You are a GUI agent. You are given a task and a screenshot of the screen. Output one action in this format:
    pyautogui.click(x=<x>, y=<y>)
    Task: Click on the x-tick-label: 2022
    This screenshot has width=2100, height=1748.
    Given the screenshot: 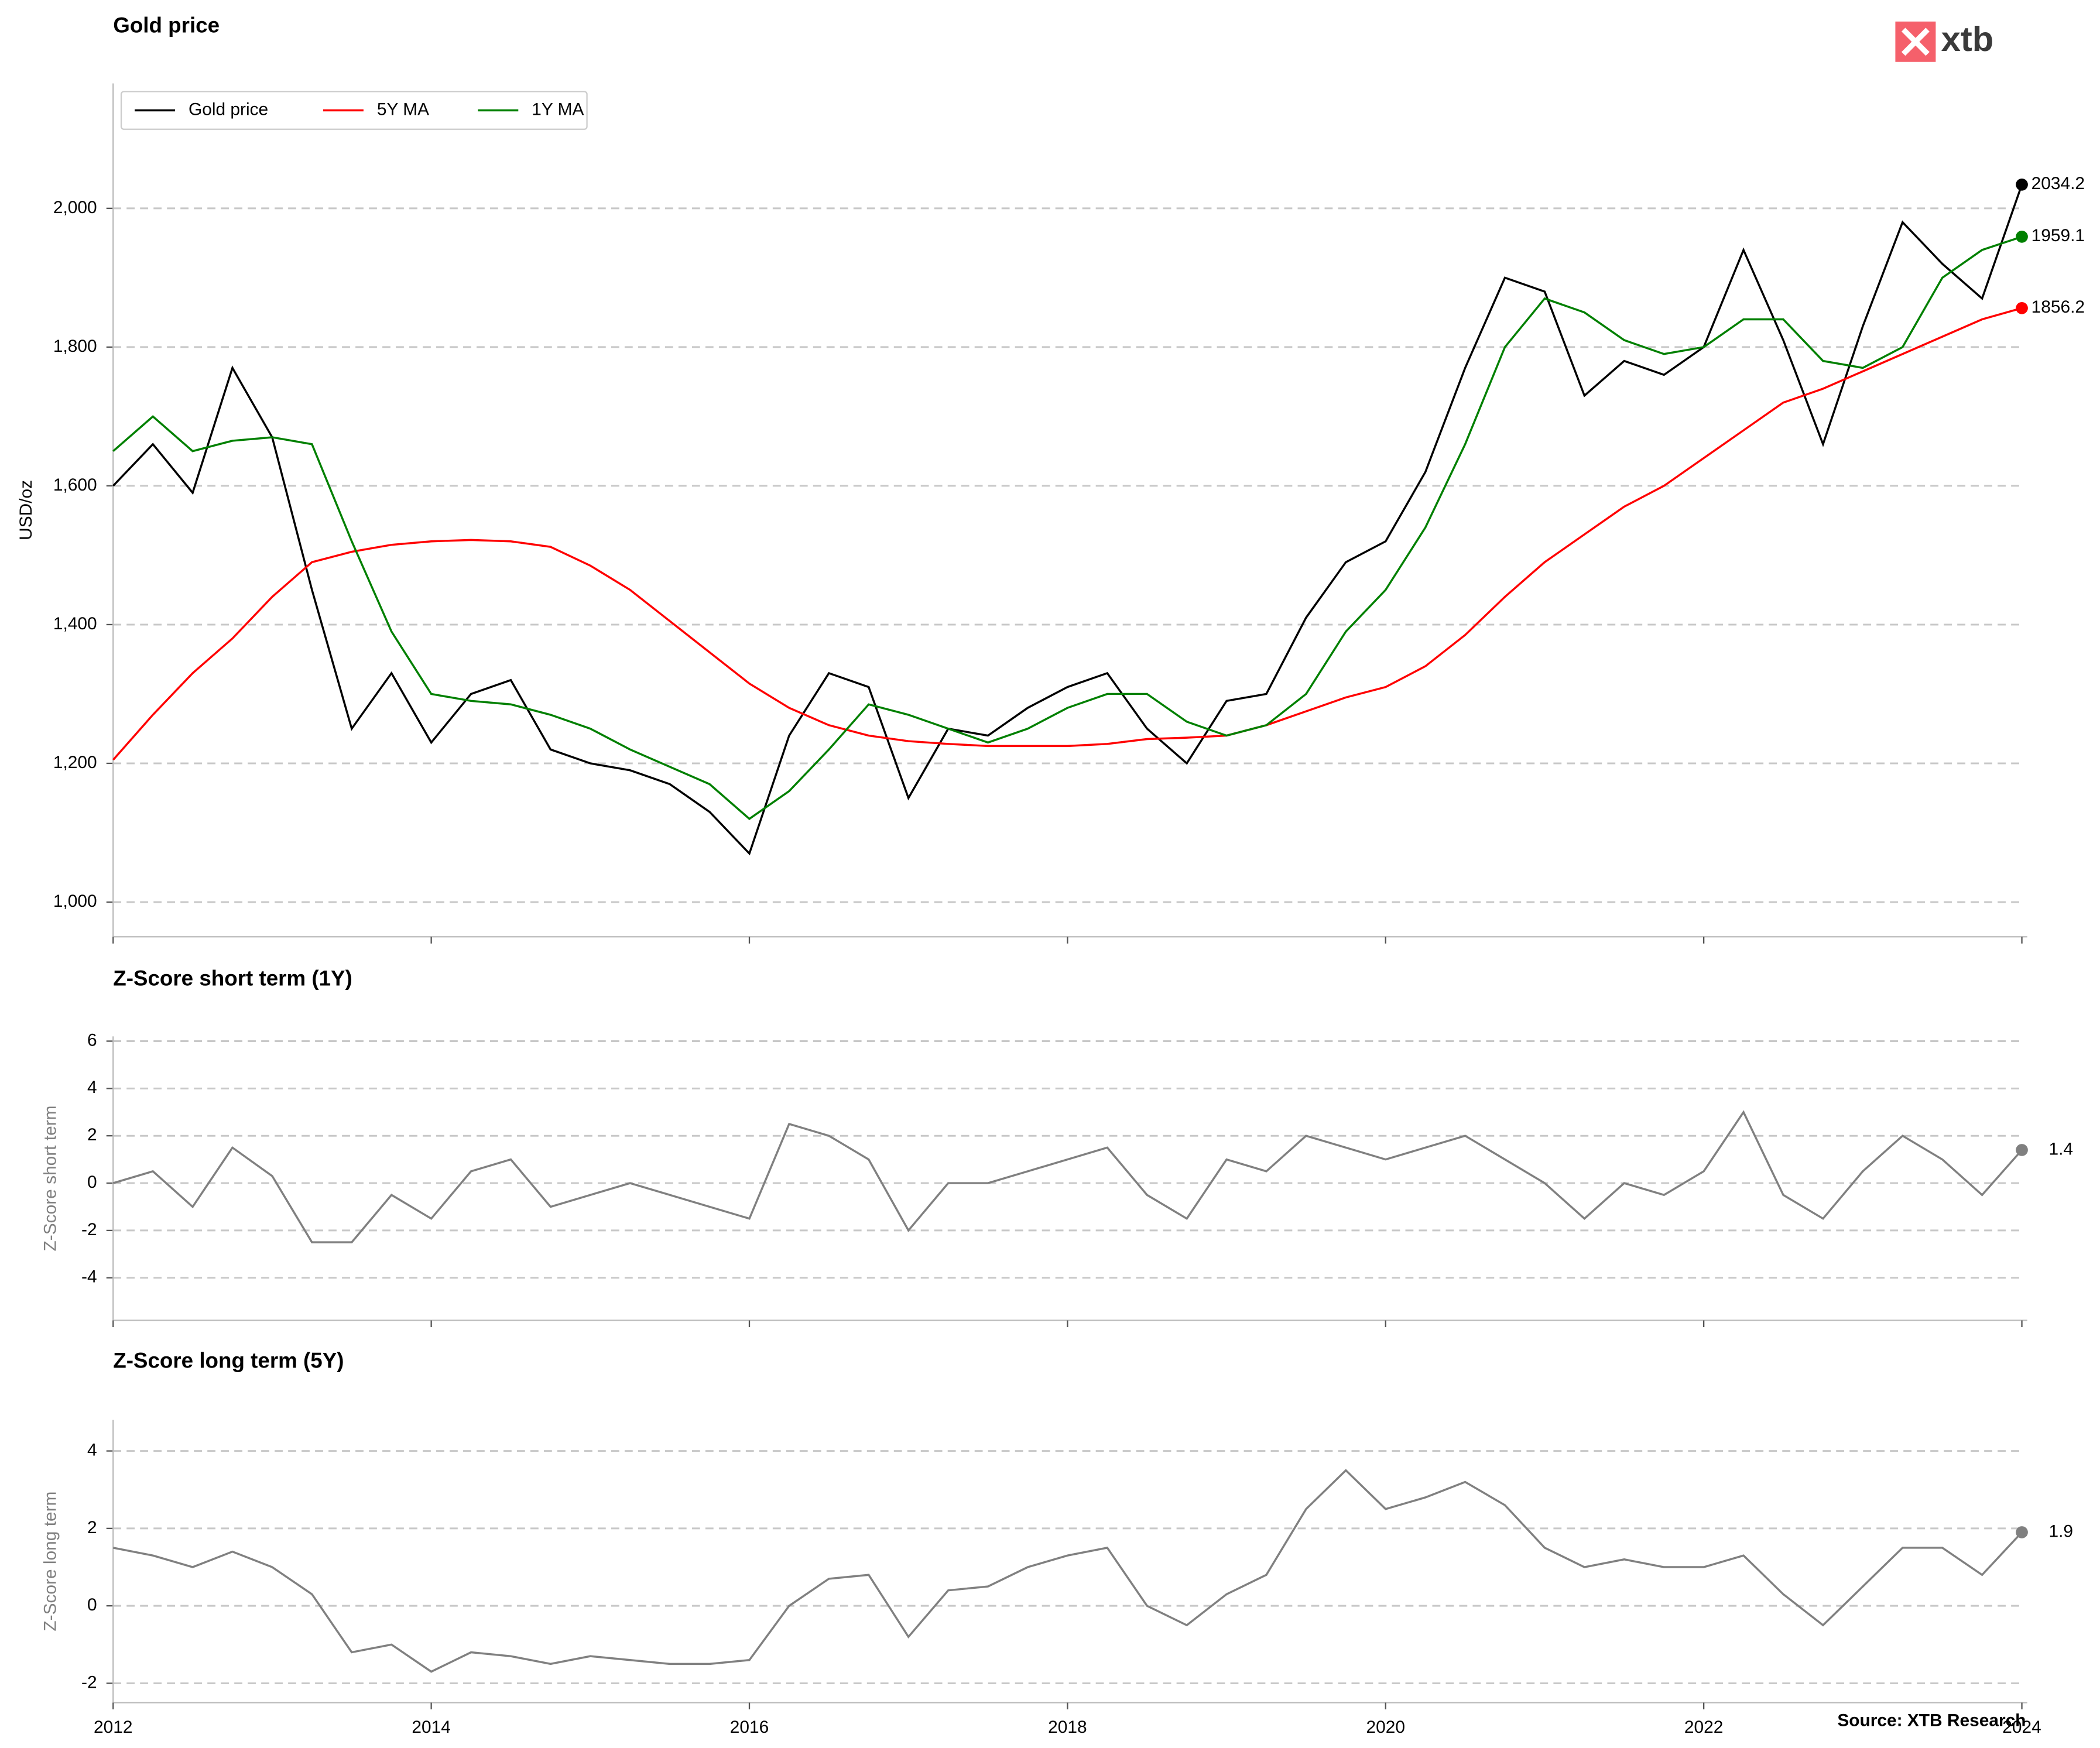 What is the action you would take?
    pyautogui.click(x=1703, y=1727)
    